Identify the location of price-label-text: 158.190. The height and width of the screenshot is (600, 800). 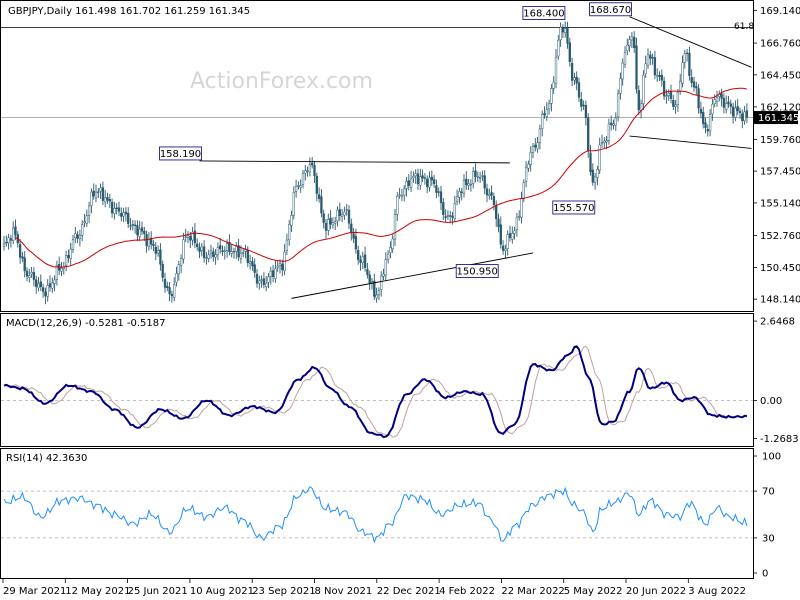
(180, 154).